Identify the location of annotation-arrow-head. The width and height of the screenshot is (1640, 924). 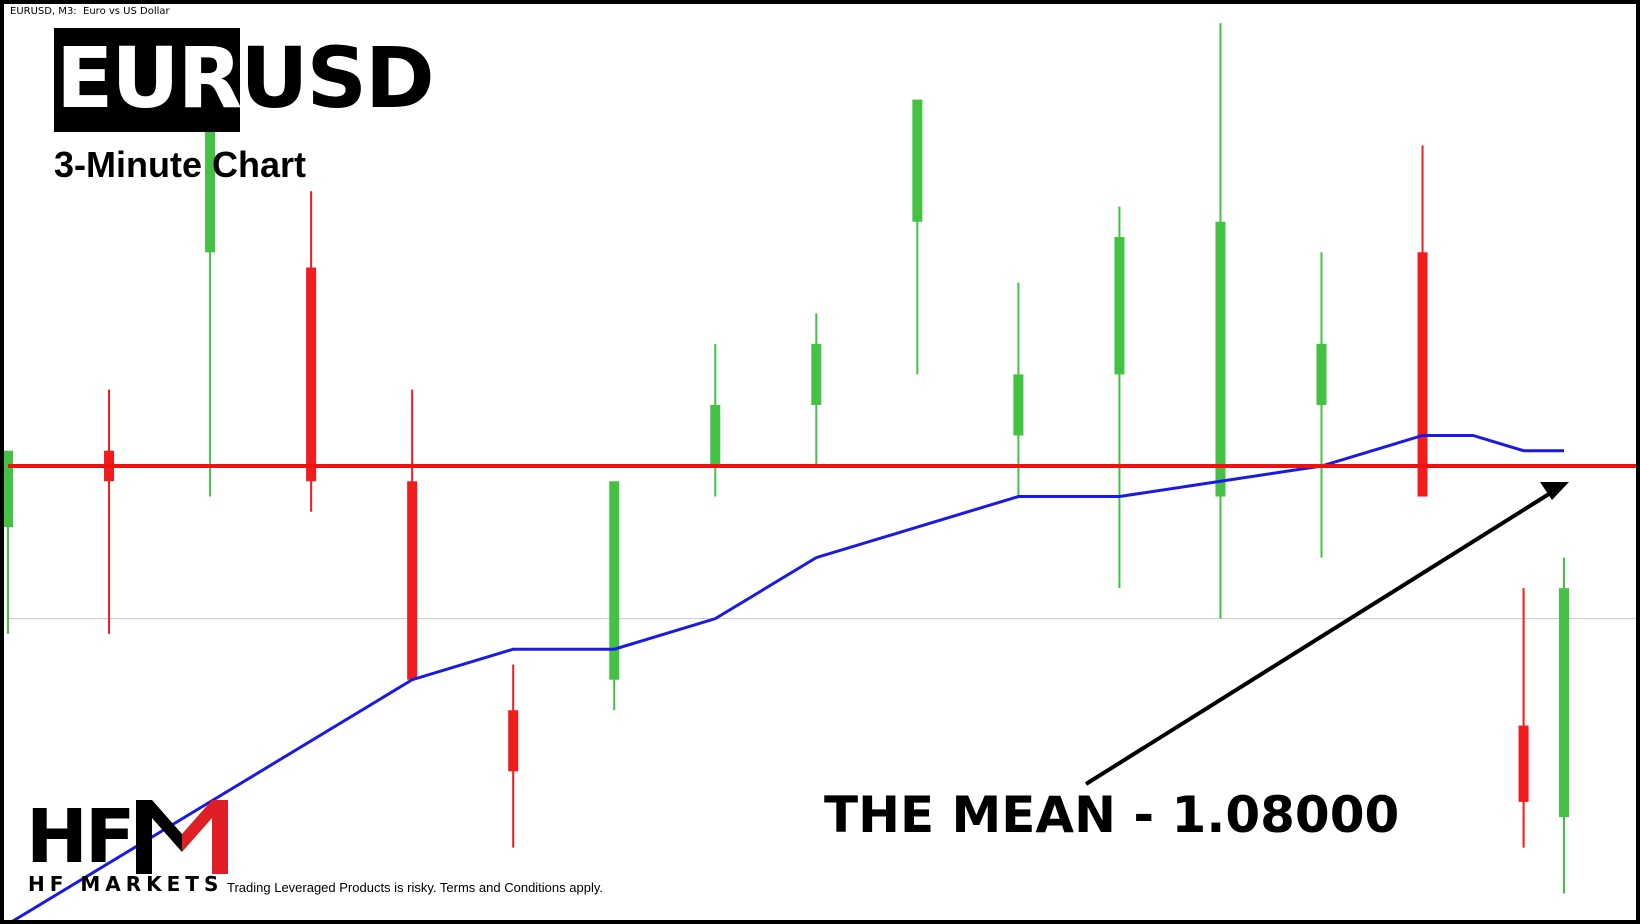
(1554, 491).